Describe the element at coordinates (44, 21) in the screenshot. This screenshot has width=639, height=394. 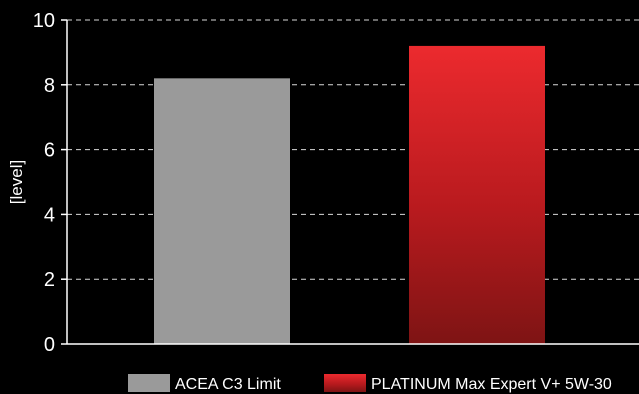
I see `y-tick-label: 10` at that location.